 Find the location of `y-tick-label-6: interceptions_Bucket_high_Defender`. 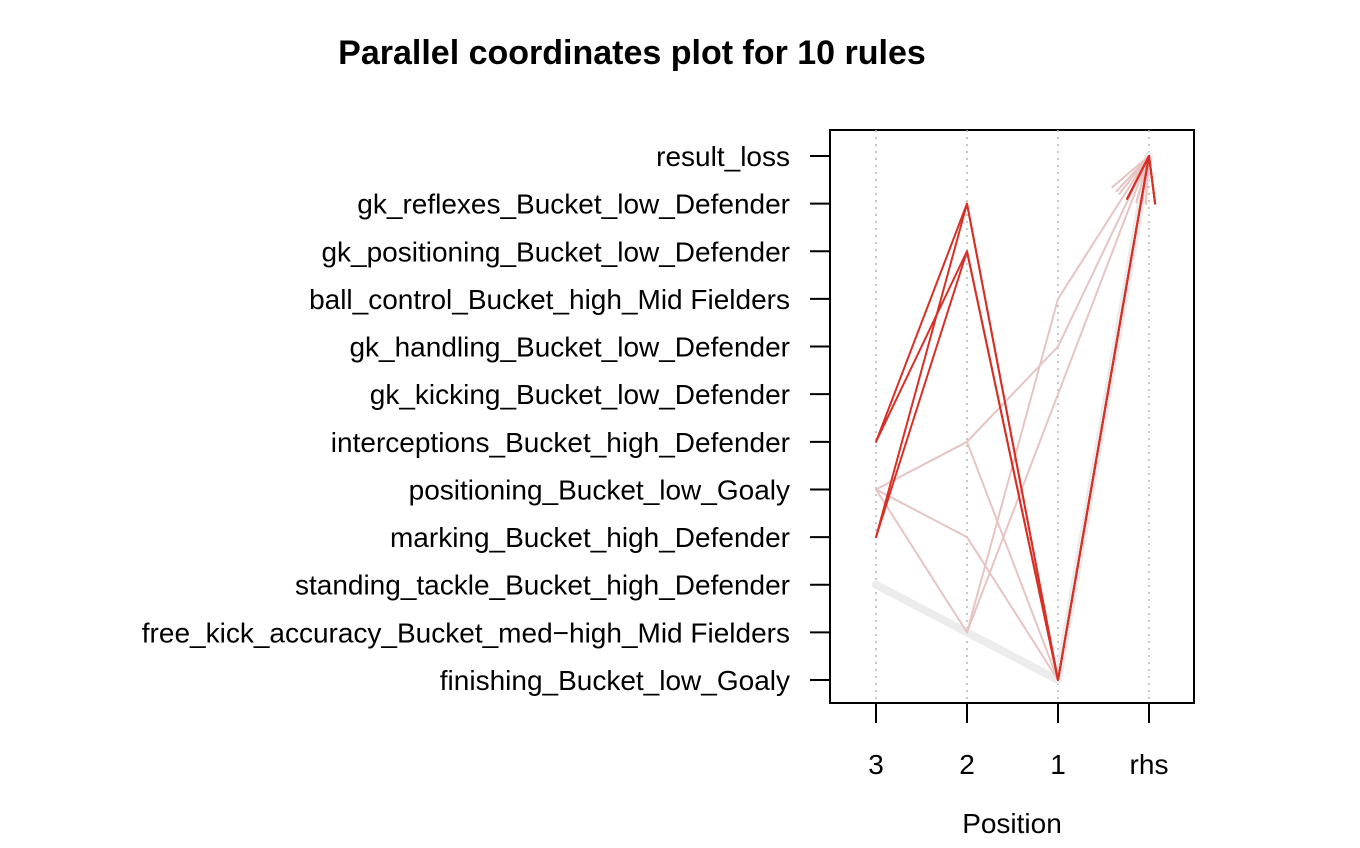

y-tick-label-6: interceptions_Bucket_high_Defender is located at coordinates (560, 442).